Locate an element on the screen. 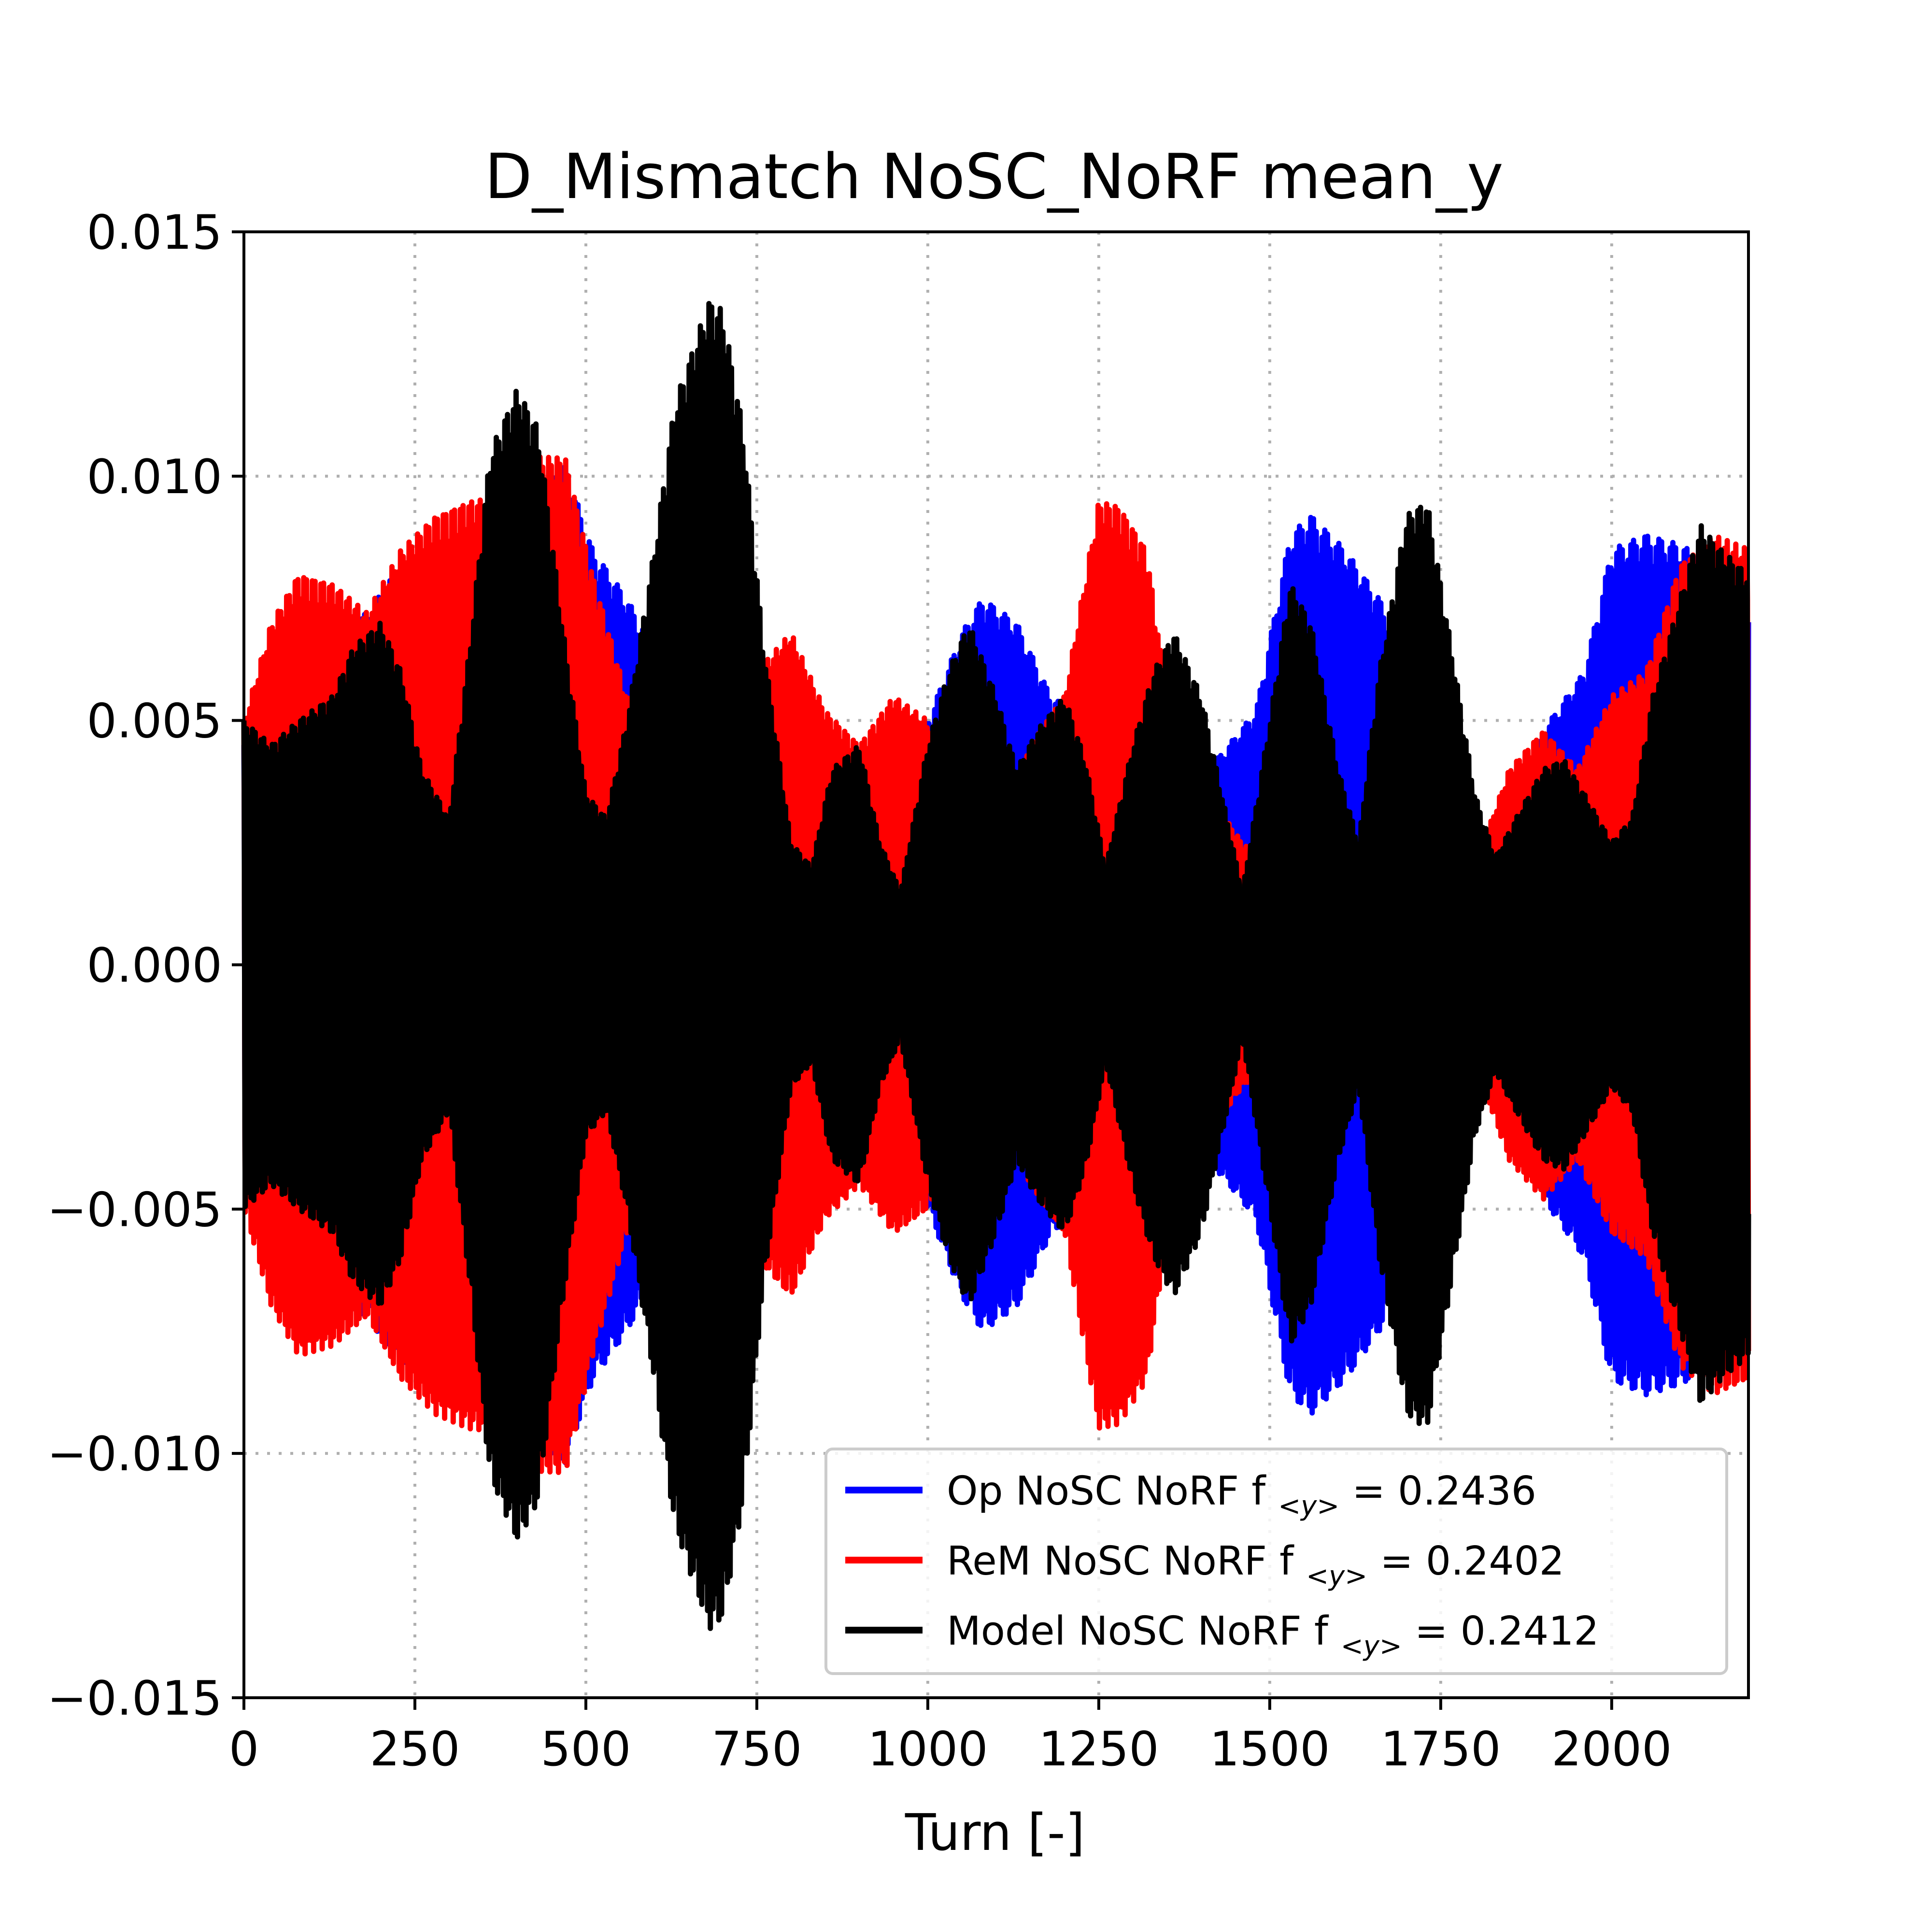 The width and height of the screenshot is (1932, 1932). legend-entry: Op NoSC NoRF f <y> = 0.2436 is located at coordinates (1241, 1495).